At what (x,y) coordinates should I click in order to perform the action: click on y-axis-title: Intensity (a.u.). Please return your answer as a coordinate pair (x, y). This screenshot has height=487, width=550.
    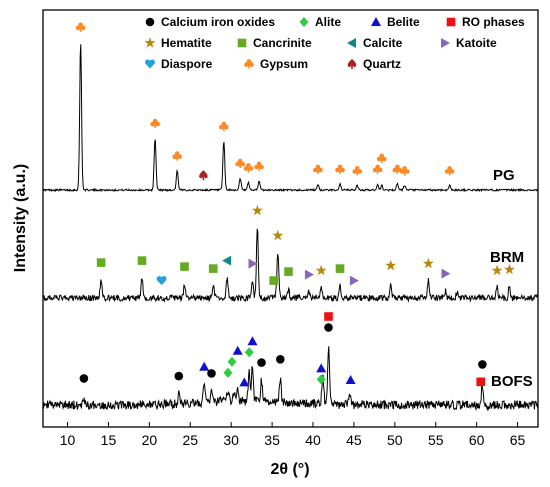
    Looking at the image, I should click on (20, 218).